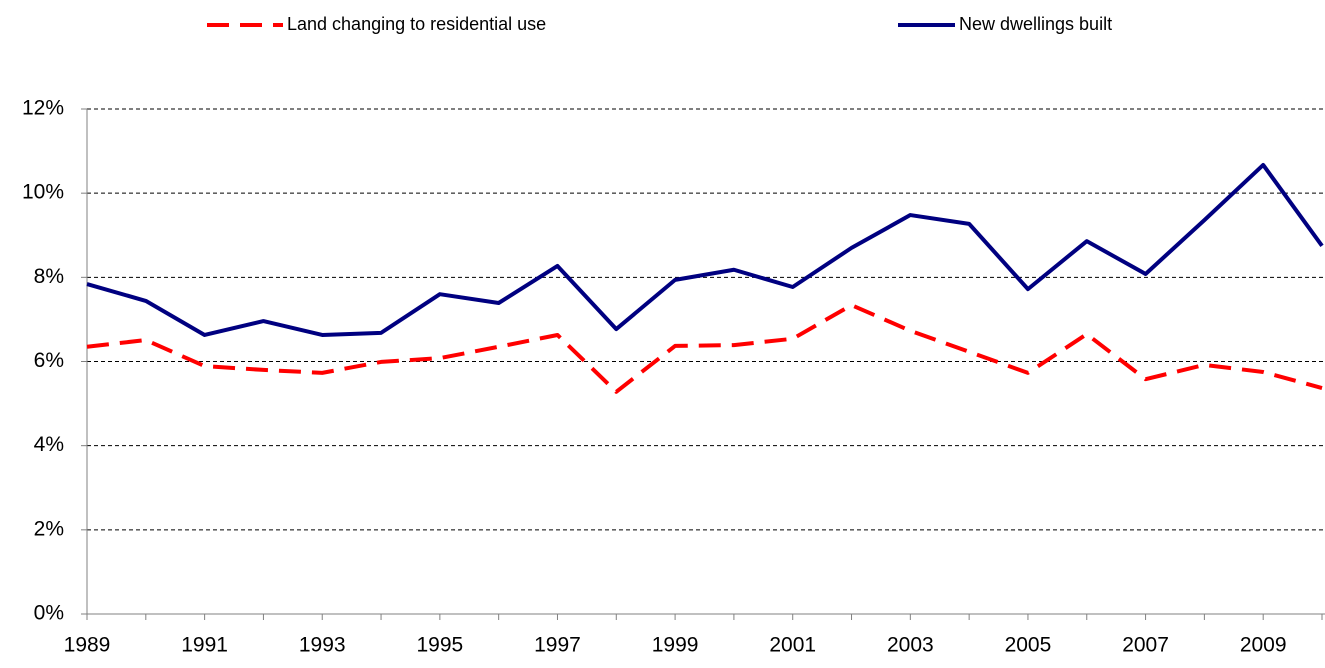 The width and height of the screenshot is (1325, 668). What do you see at coordinates (792, 645) in the screenshot?
I see `x-tick-label: 2001` at bounding box center [792, 645].